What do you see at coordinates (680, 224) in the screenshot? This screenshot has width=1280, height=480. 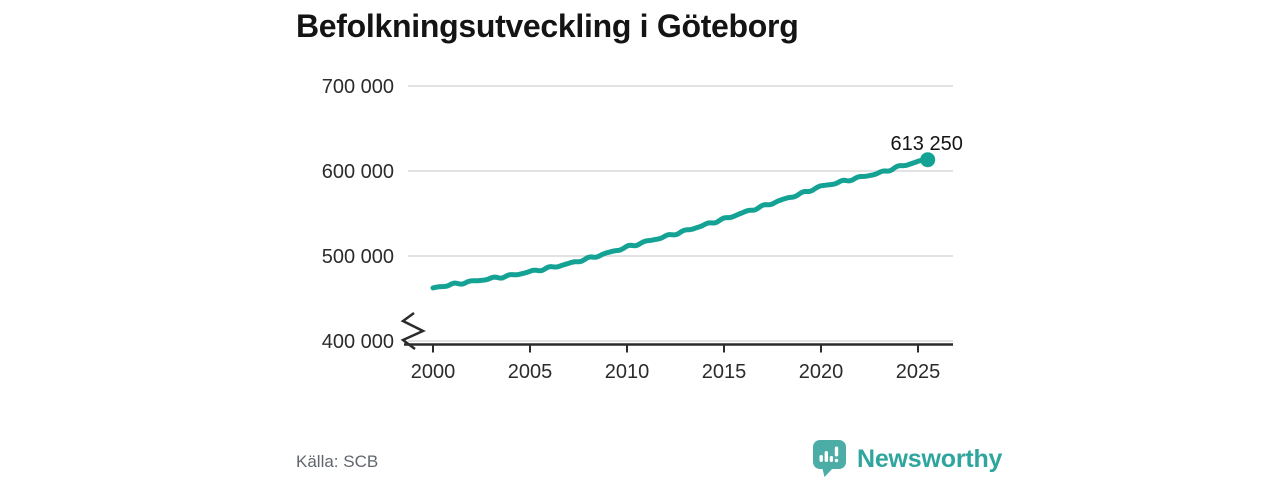 I see `population-line` at bounding box center [680, 224].